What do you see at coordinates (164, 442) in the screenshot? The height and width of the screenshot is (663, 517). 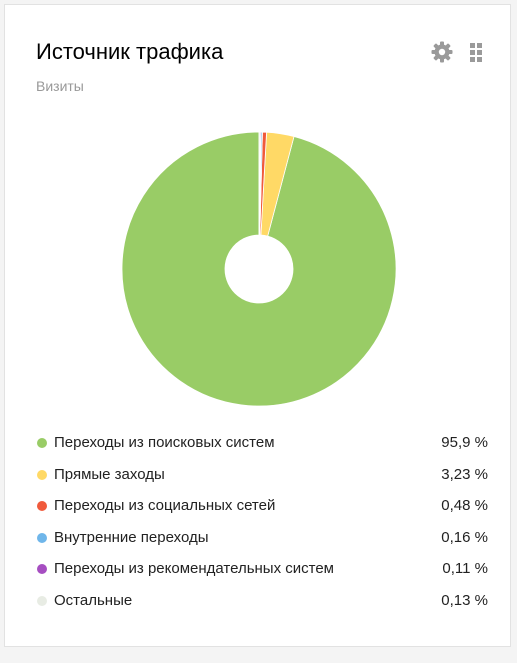 I see `legend-label: Переходы из поисковых систем` at bounding box center [164, 442].